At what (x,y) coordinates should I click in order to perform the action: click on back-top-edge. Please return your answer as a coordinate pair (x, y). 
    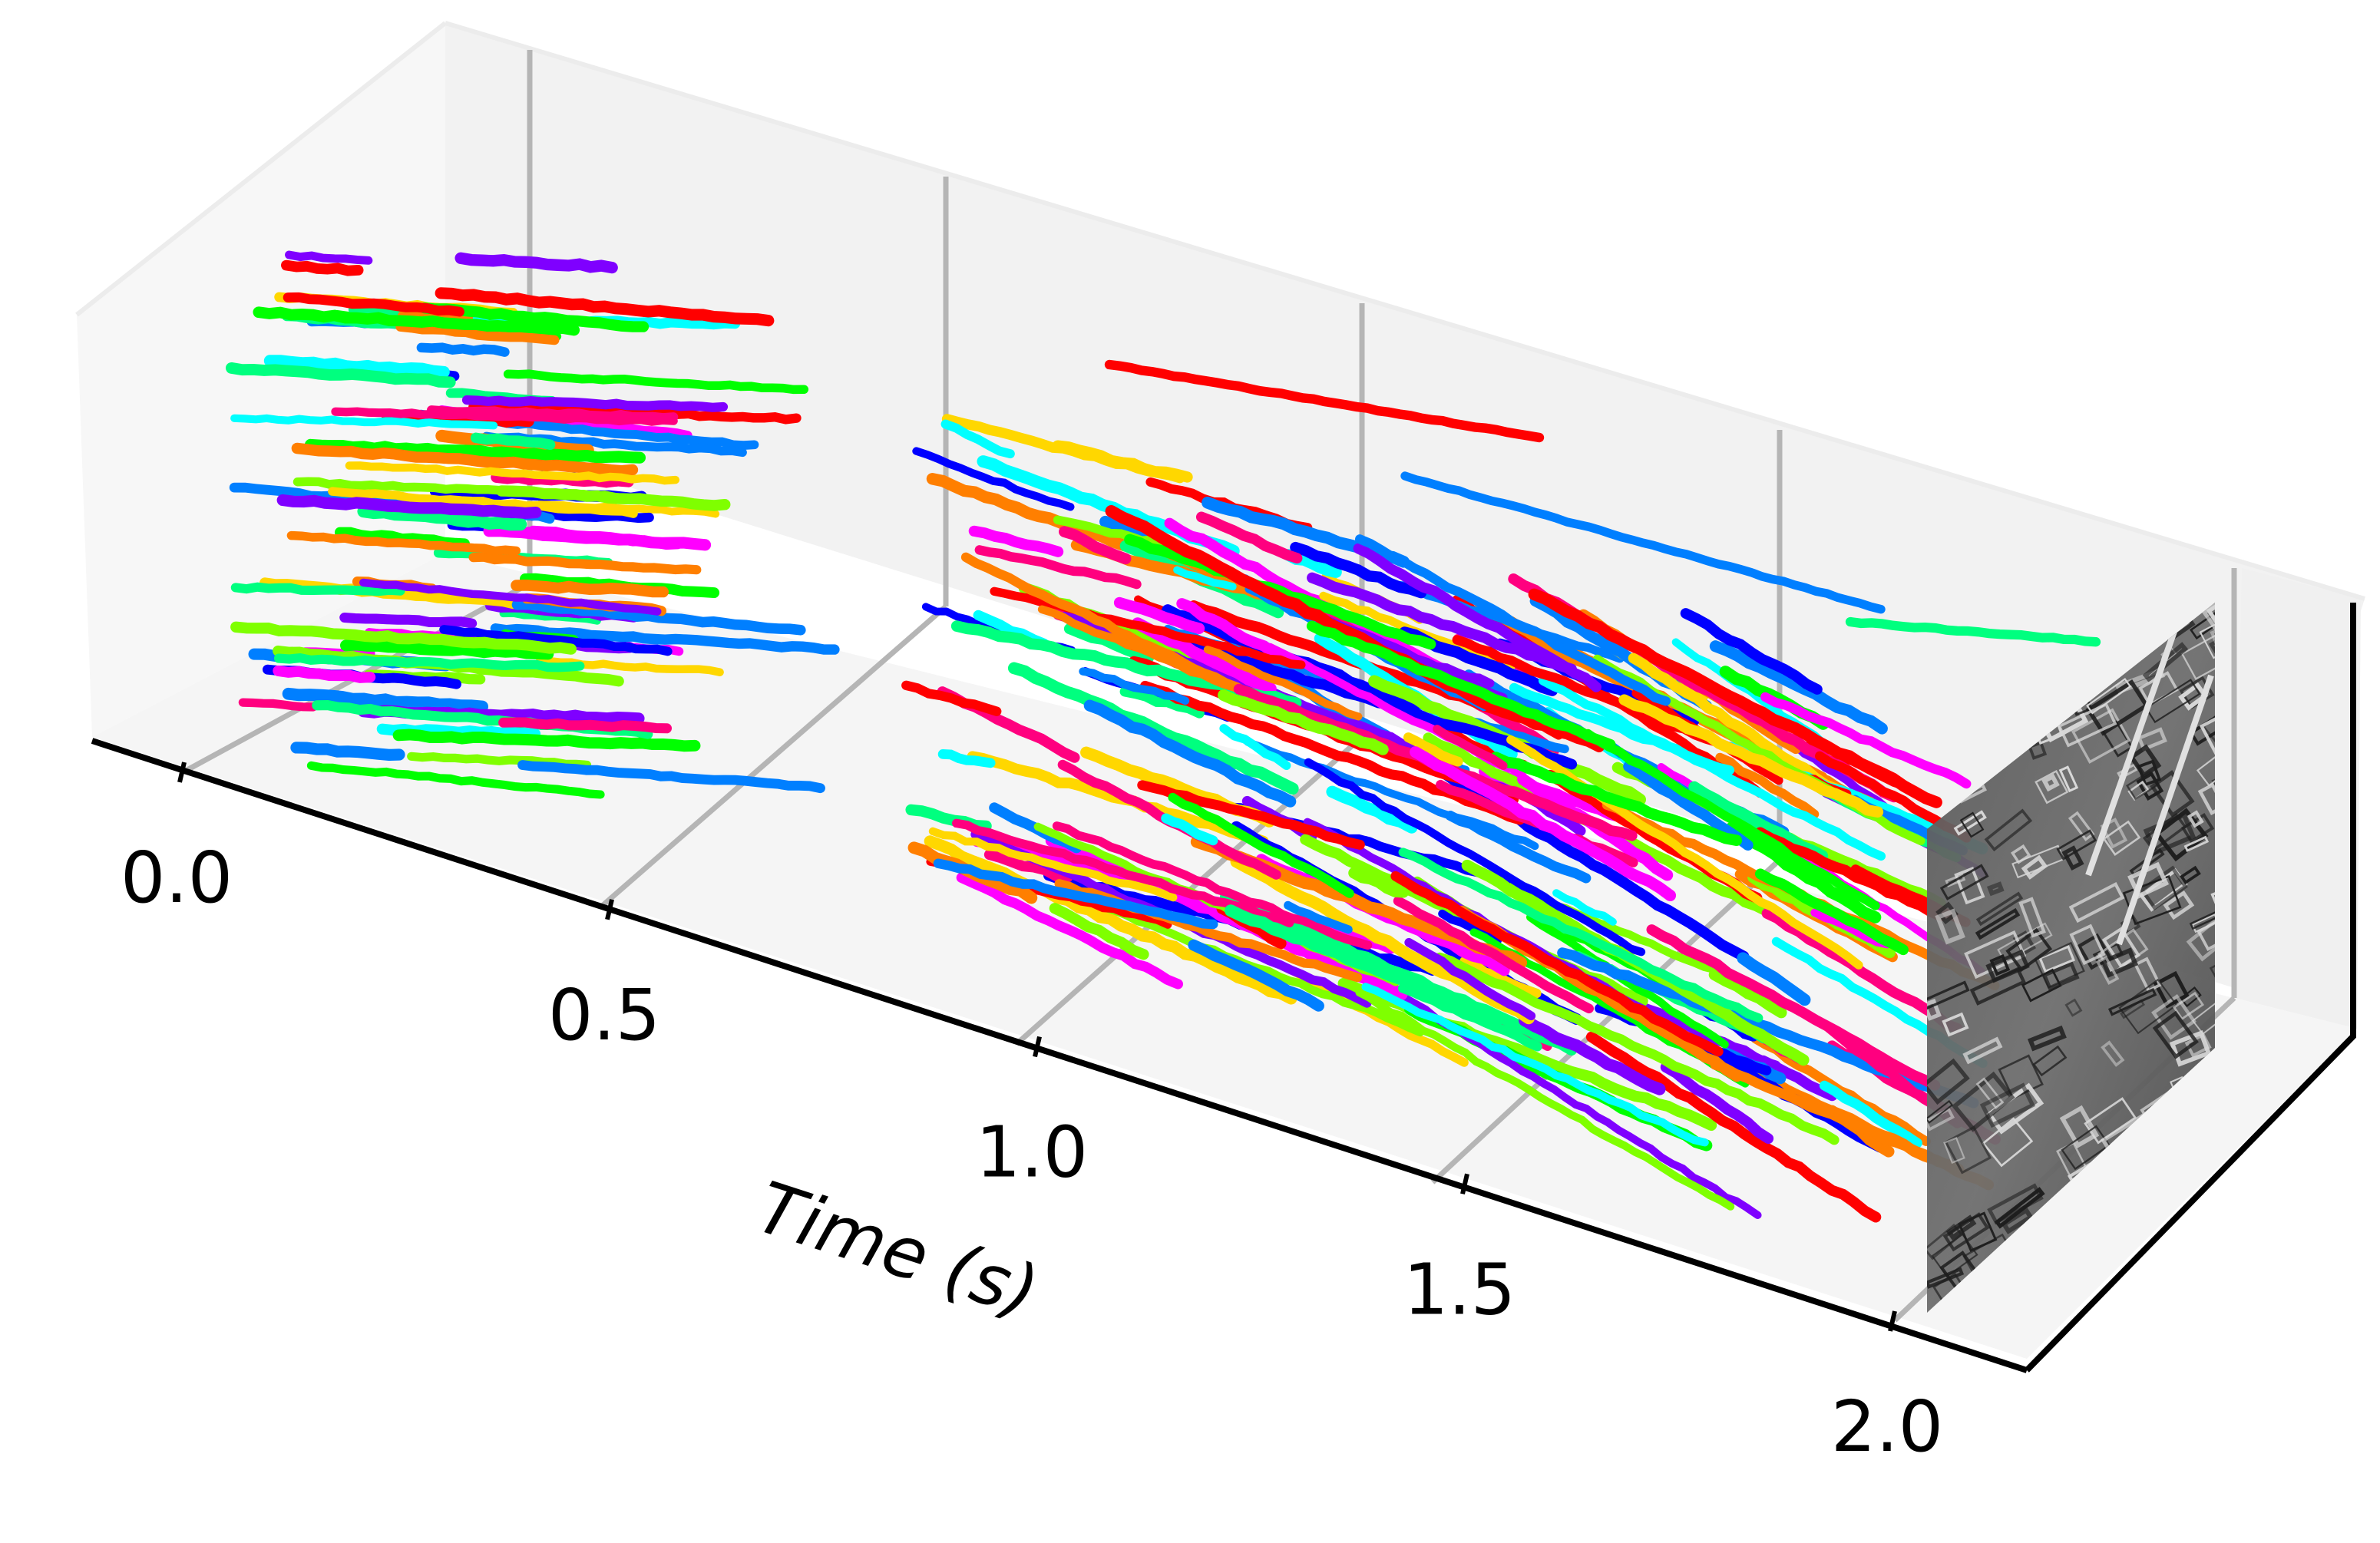
    Looking at the image, I should click on (261, 169).